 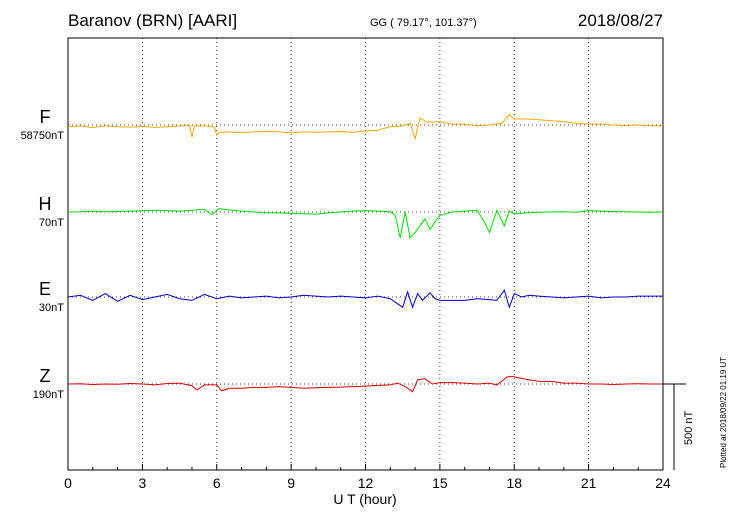 What do you see at coordinates (514, 483) in the screenshot?
I see `x-tick-label: 18` at bounding box center [514, 483].